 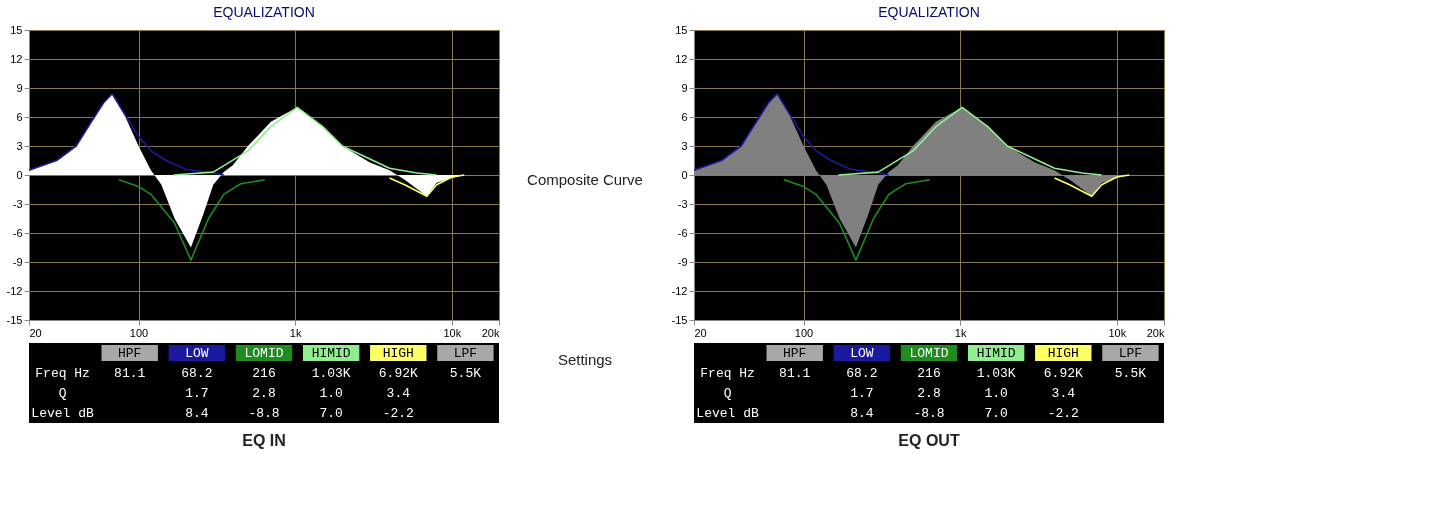 I want to click on x-axis-title: EQ OUT, so click(x=929, y=440).